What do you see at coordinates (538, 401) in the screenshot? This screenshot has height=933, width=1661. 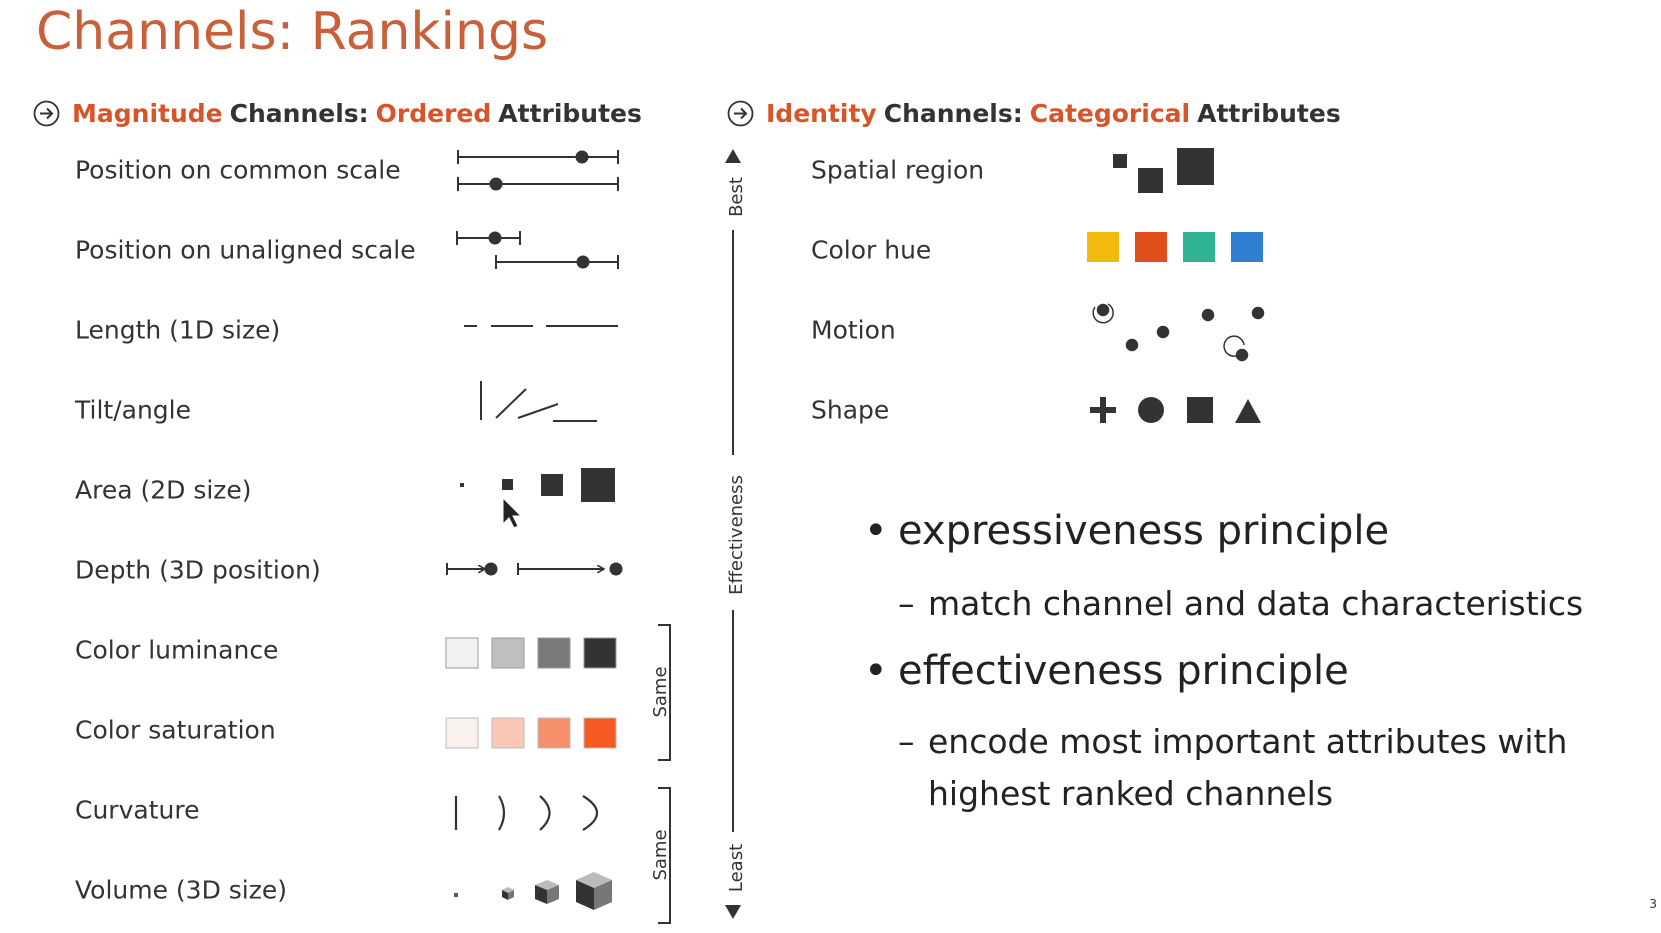 I see `glyph-tilt` at bounding box center [538, 401].